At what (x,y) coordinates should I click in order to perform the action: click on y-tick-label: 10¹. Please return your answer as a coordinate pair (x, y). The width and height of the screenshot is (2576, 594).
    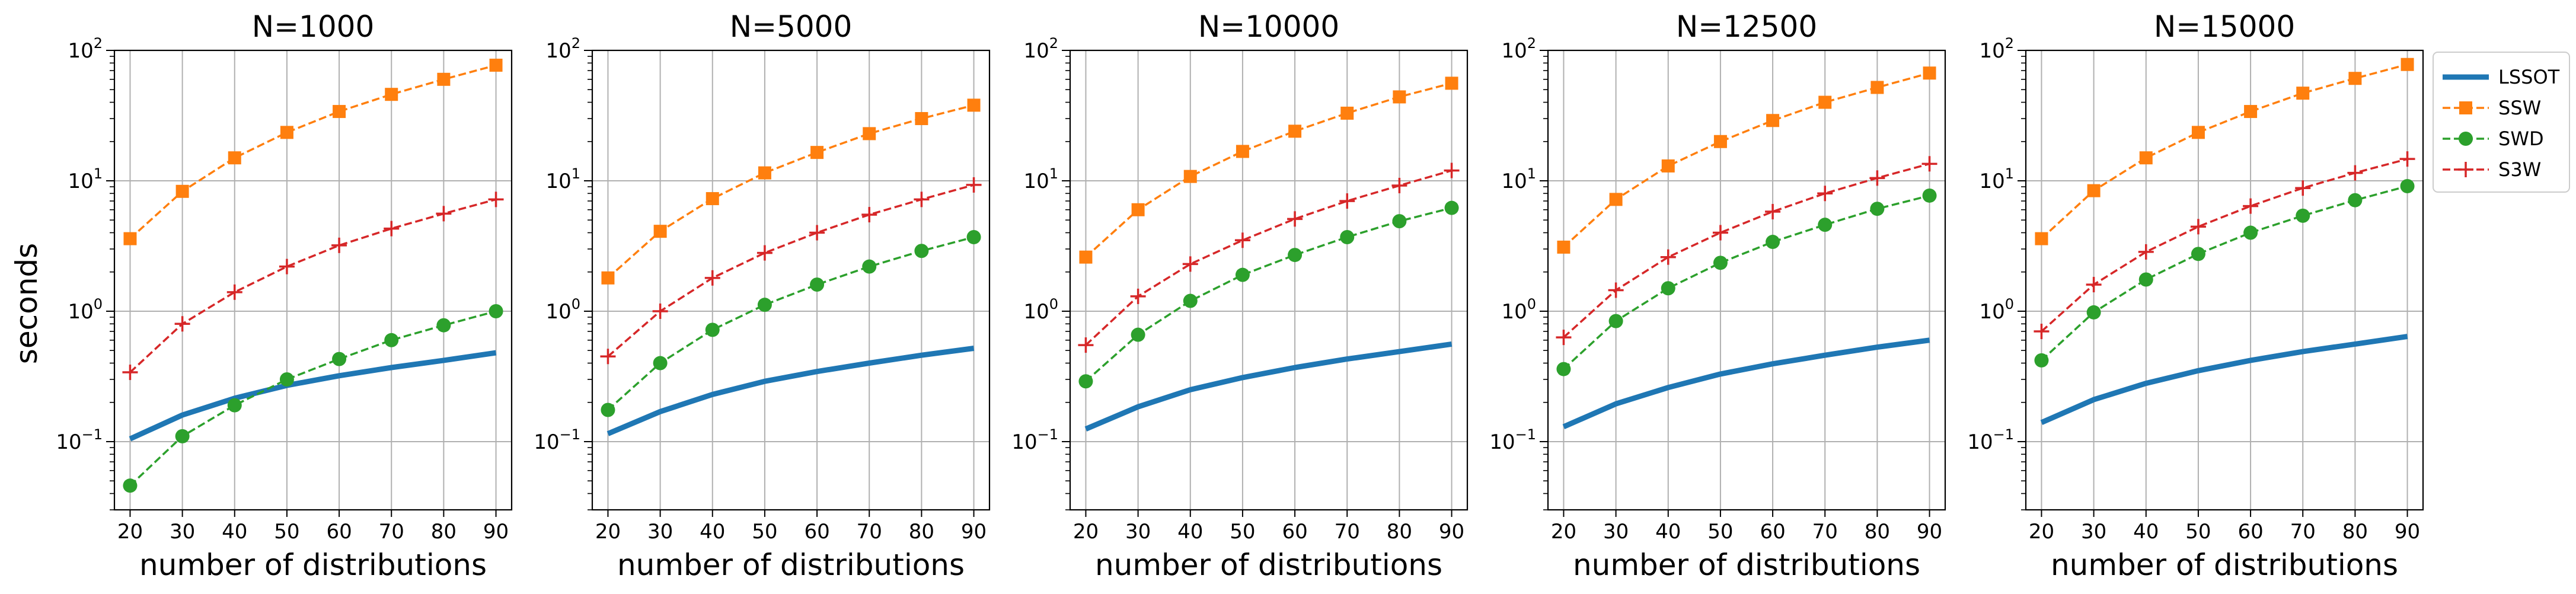
    Looking at the image, I should click on (1040, 179).